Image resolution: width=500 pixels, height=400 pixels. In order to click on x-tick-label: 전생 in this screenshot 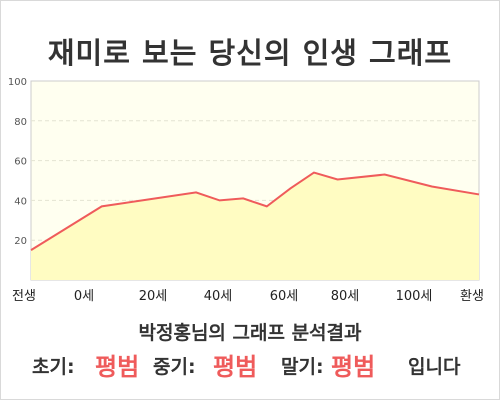, I will do `click(24, 296)`.